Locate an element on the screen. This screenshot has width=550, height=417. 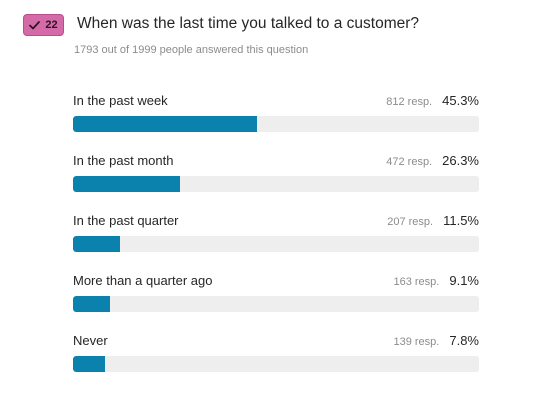
answer-stats: 163 resp. 9.1% is located at coordinates (436, 280).